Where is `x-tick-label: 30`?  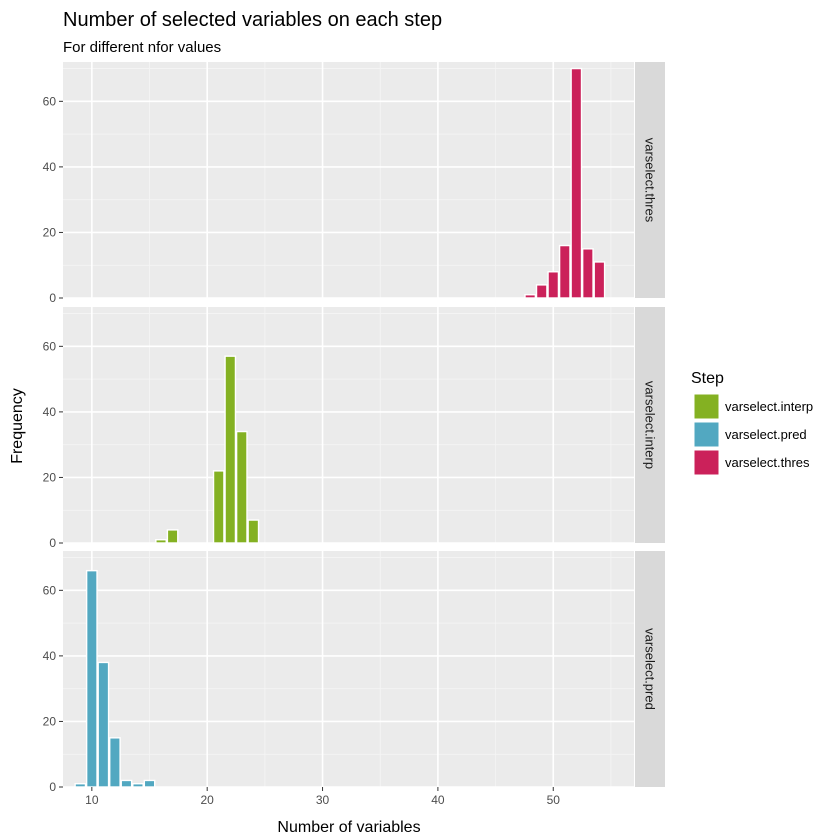 x-tick-label: 30 is located at coordinates (323, 800).